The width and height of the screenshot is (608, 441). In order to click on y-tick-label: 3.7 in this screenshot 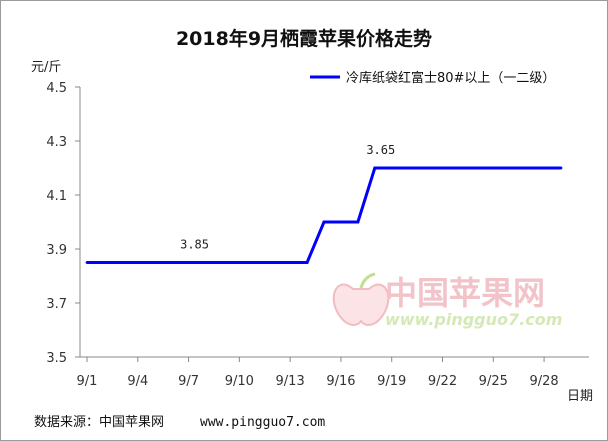, I will do `click(56, 304)`.